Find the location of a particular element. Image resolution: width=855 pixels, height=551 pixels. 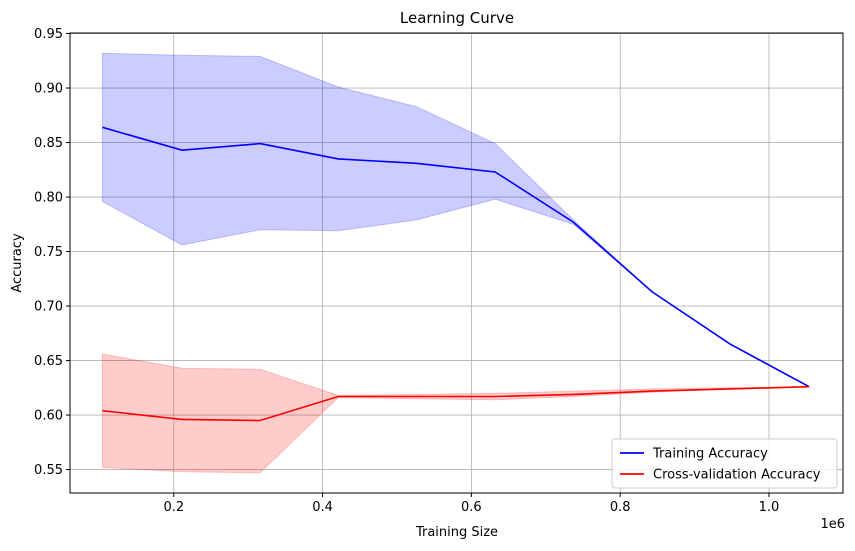

legend-label-2: Cross-validation Accuracy is located at coordinates (737, 475).